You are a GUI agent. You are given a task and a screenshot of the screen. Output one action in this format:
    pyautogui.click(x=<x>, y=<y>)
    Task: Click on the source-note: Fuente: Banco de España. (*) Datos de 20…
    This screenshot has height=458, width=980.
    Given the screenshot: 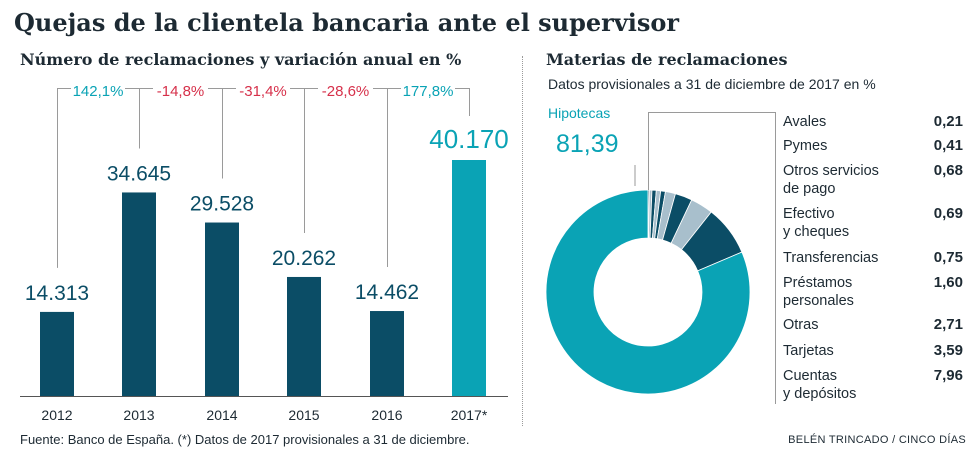 What is the action you would take?
    pyautogui.click(x=245, y=439)
    